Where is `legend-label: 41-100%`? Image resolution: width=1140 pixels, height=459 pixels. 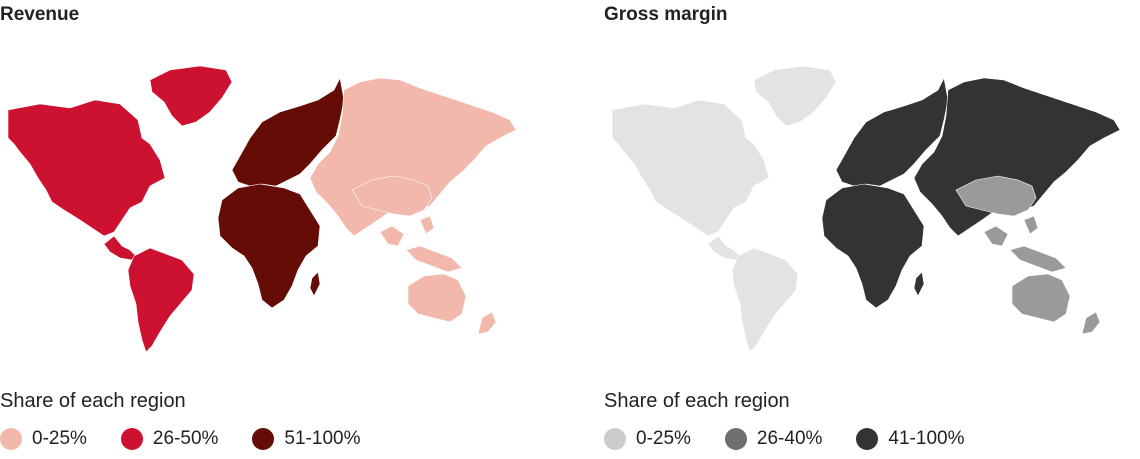 legend-label: 41-100% is located at coordinates (926, 438).